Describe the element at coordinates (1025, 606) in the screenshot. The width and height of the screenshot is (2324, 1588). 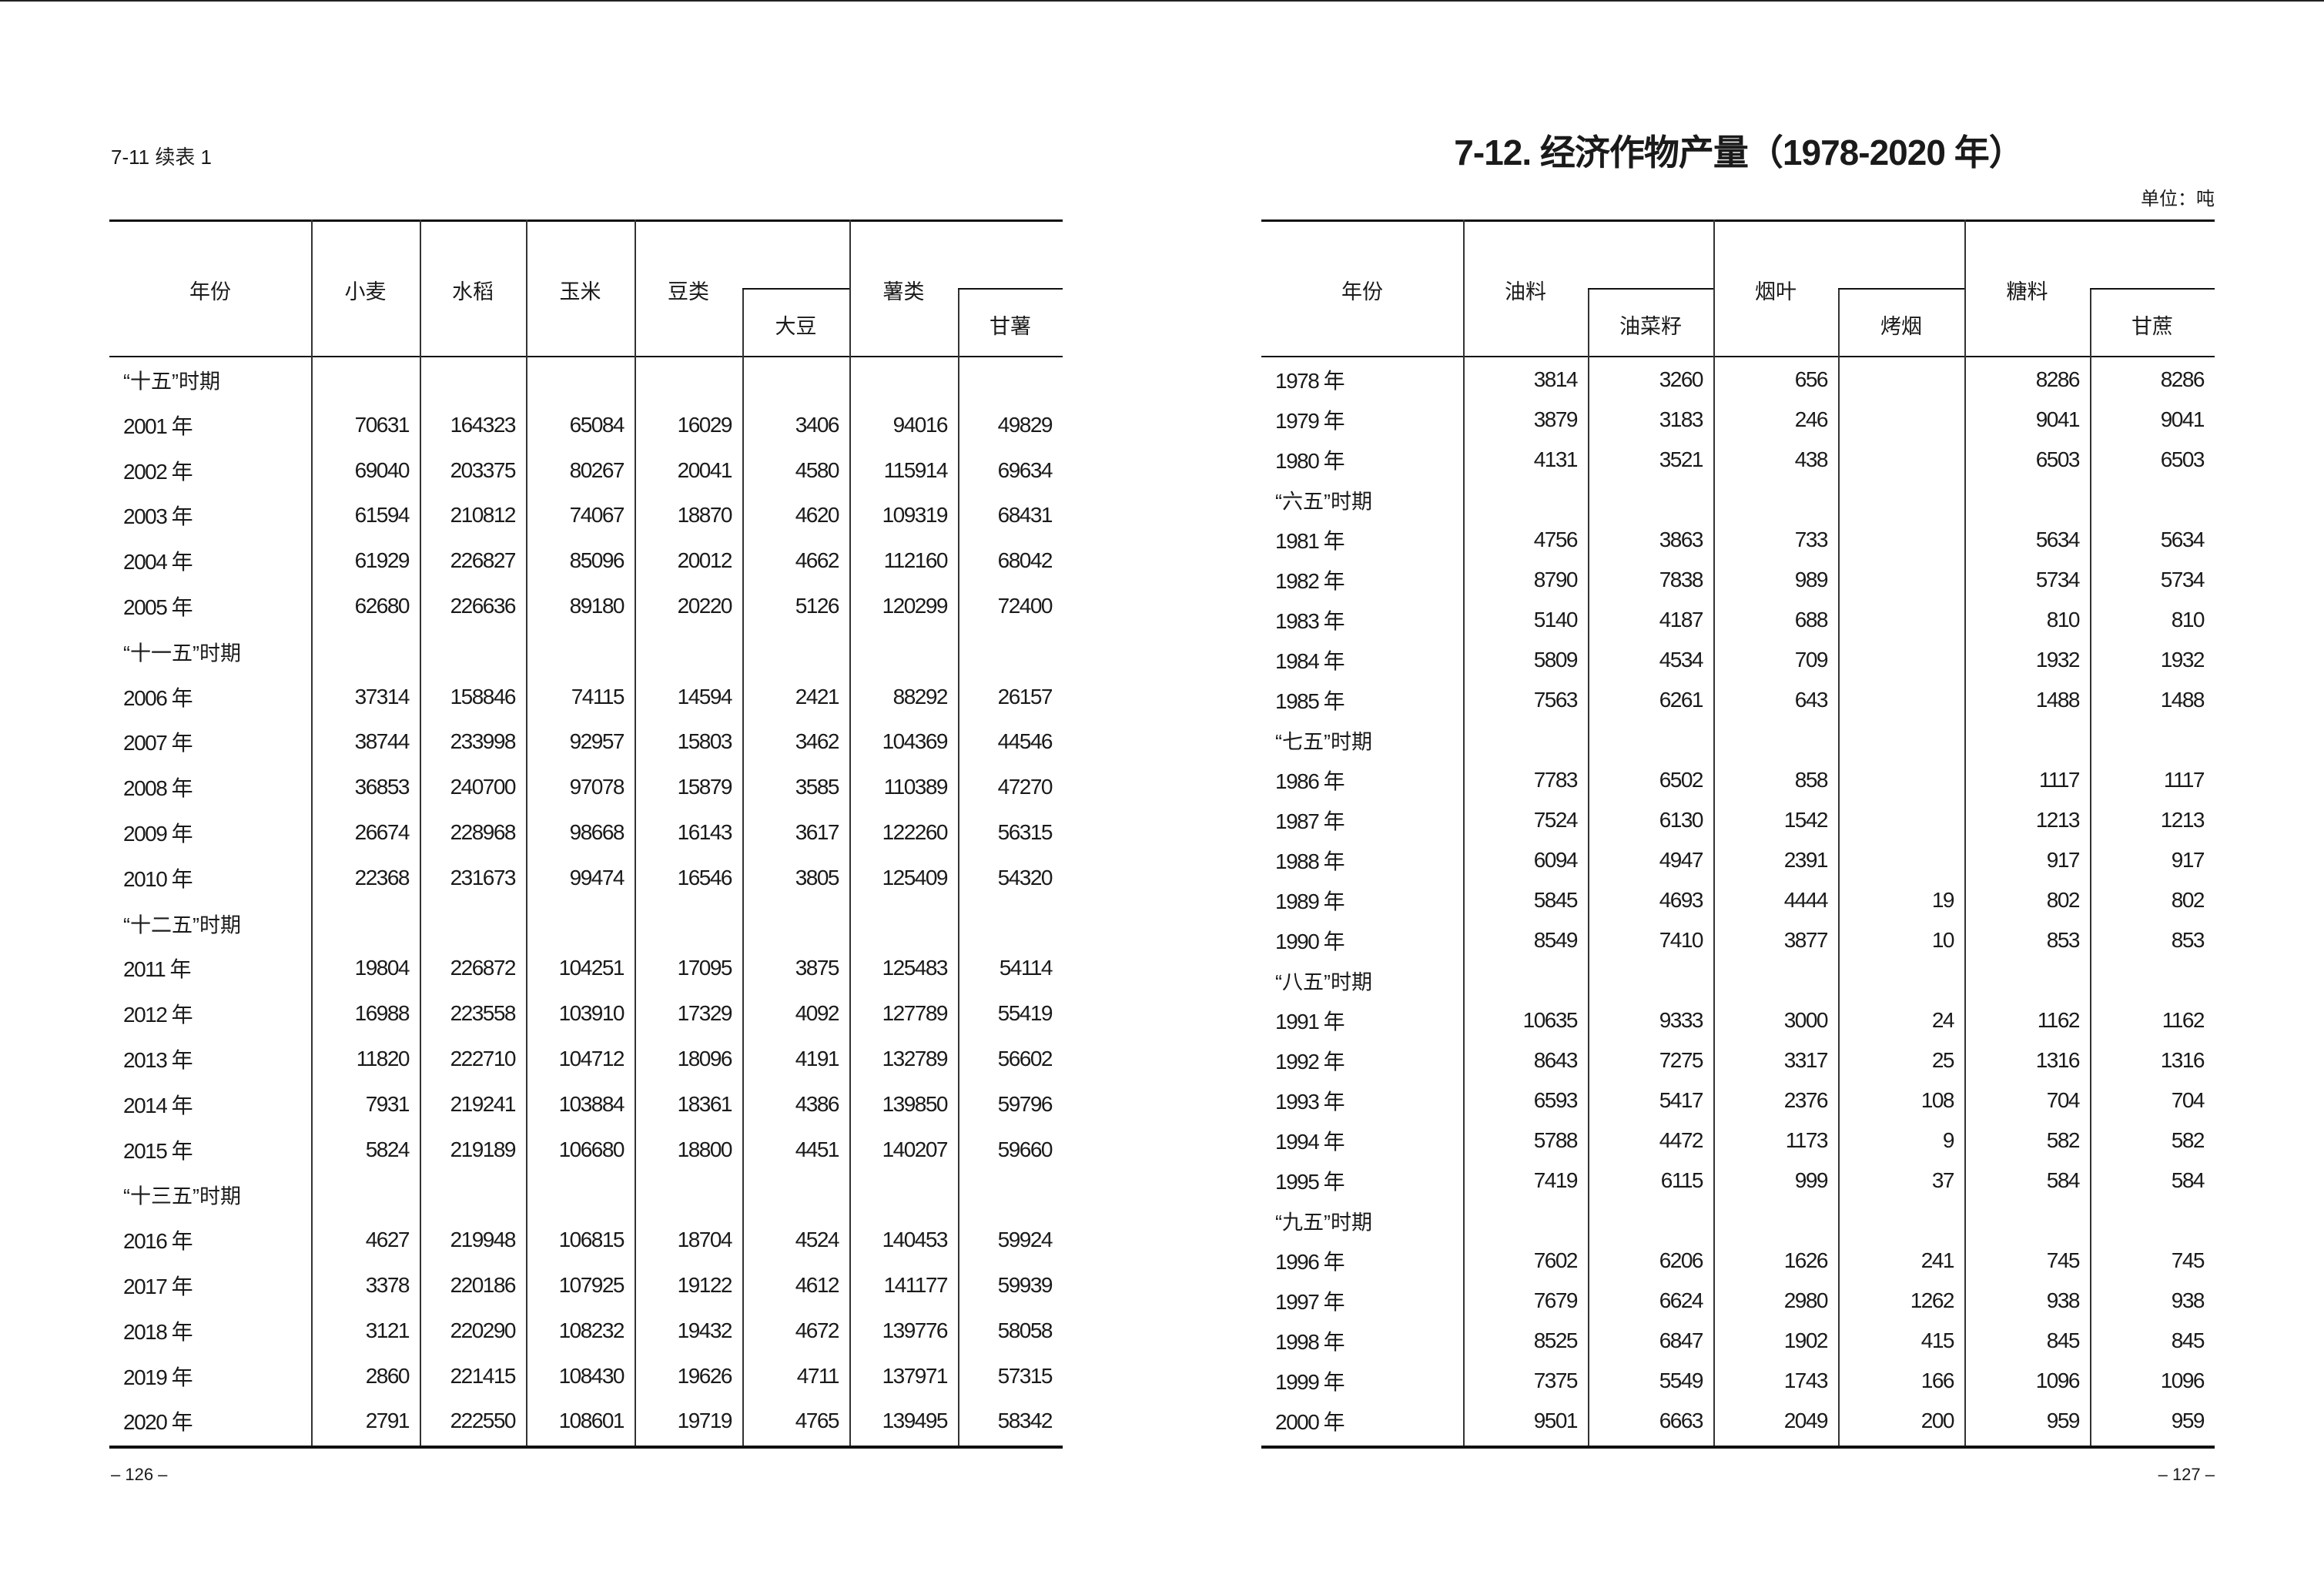
I see `table-cell: 72400` at that location.